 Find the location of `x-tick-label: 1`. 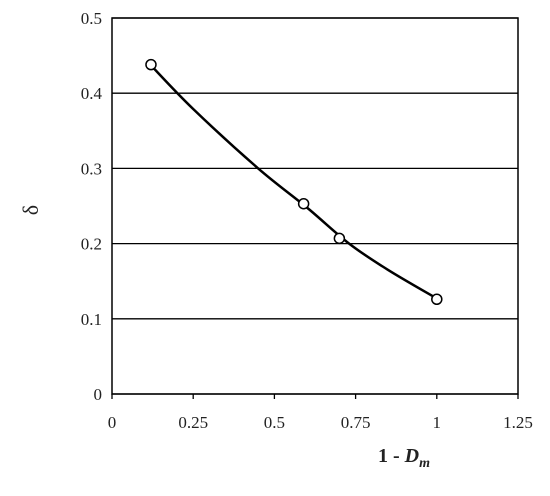

x-tick-label: 1 is located at coordinates (437, 422).